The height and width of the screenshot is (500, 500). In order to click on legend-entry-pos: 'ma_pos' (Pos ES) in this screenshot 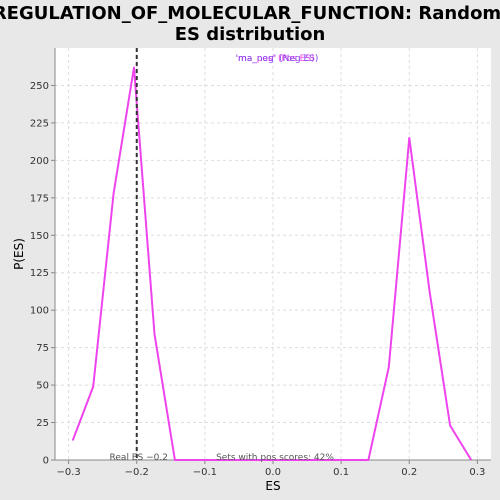, I will do `click(274, 59)`.